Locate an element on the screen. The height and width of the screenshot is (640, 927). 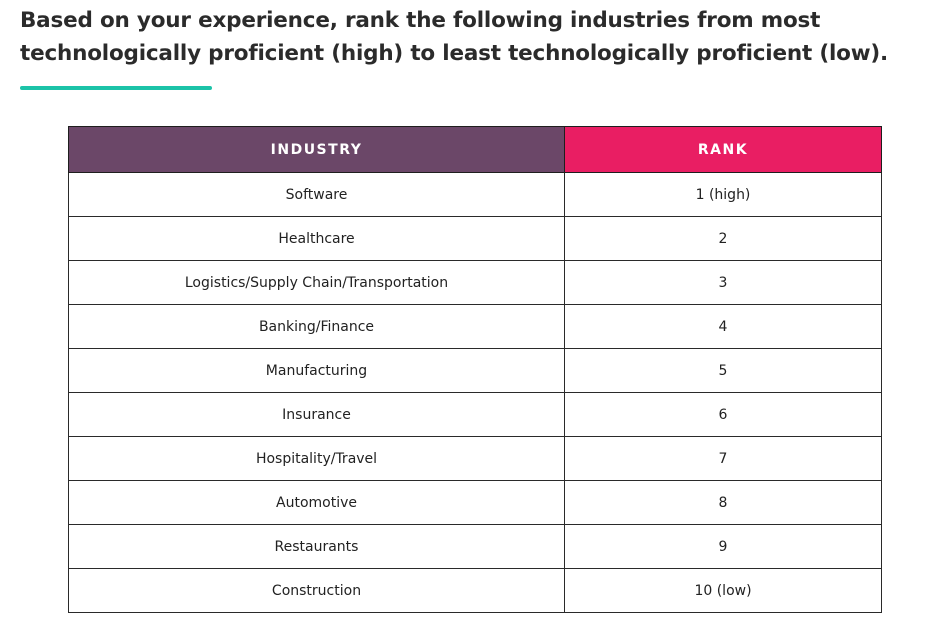
industry-cell: Automotive is located at coordinates (316, 502).